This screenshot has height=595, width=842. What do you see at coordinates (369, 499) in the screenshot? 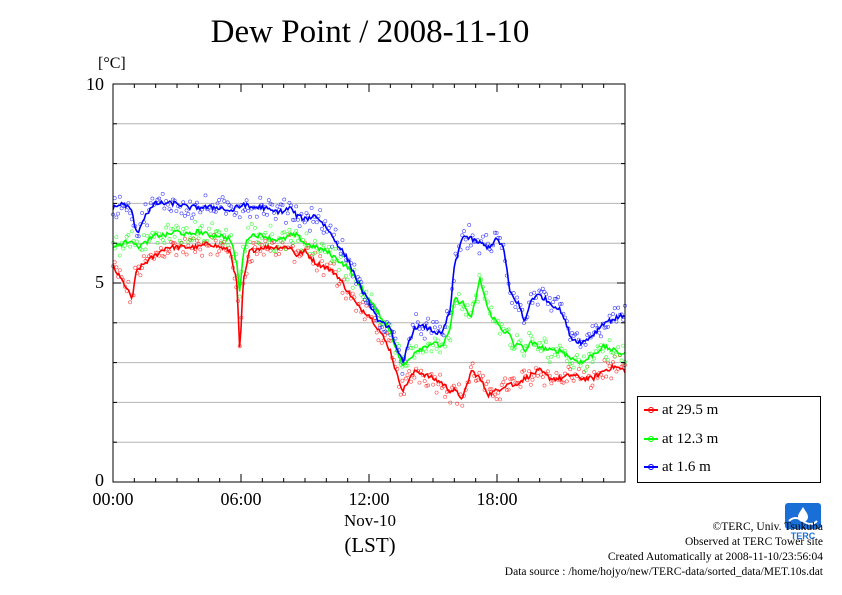
I see `x-tick-label: 12:00` at bounding box center [369, 499].